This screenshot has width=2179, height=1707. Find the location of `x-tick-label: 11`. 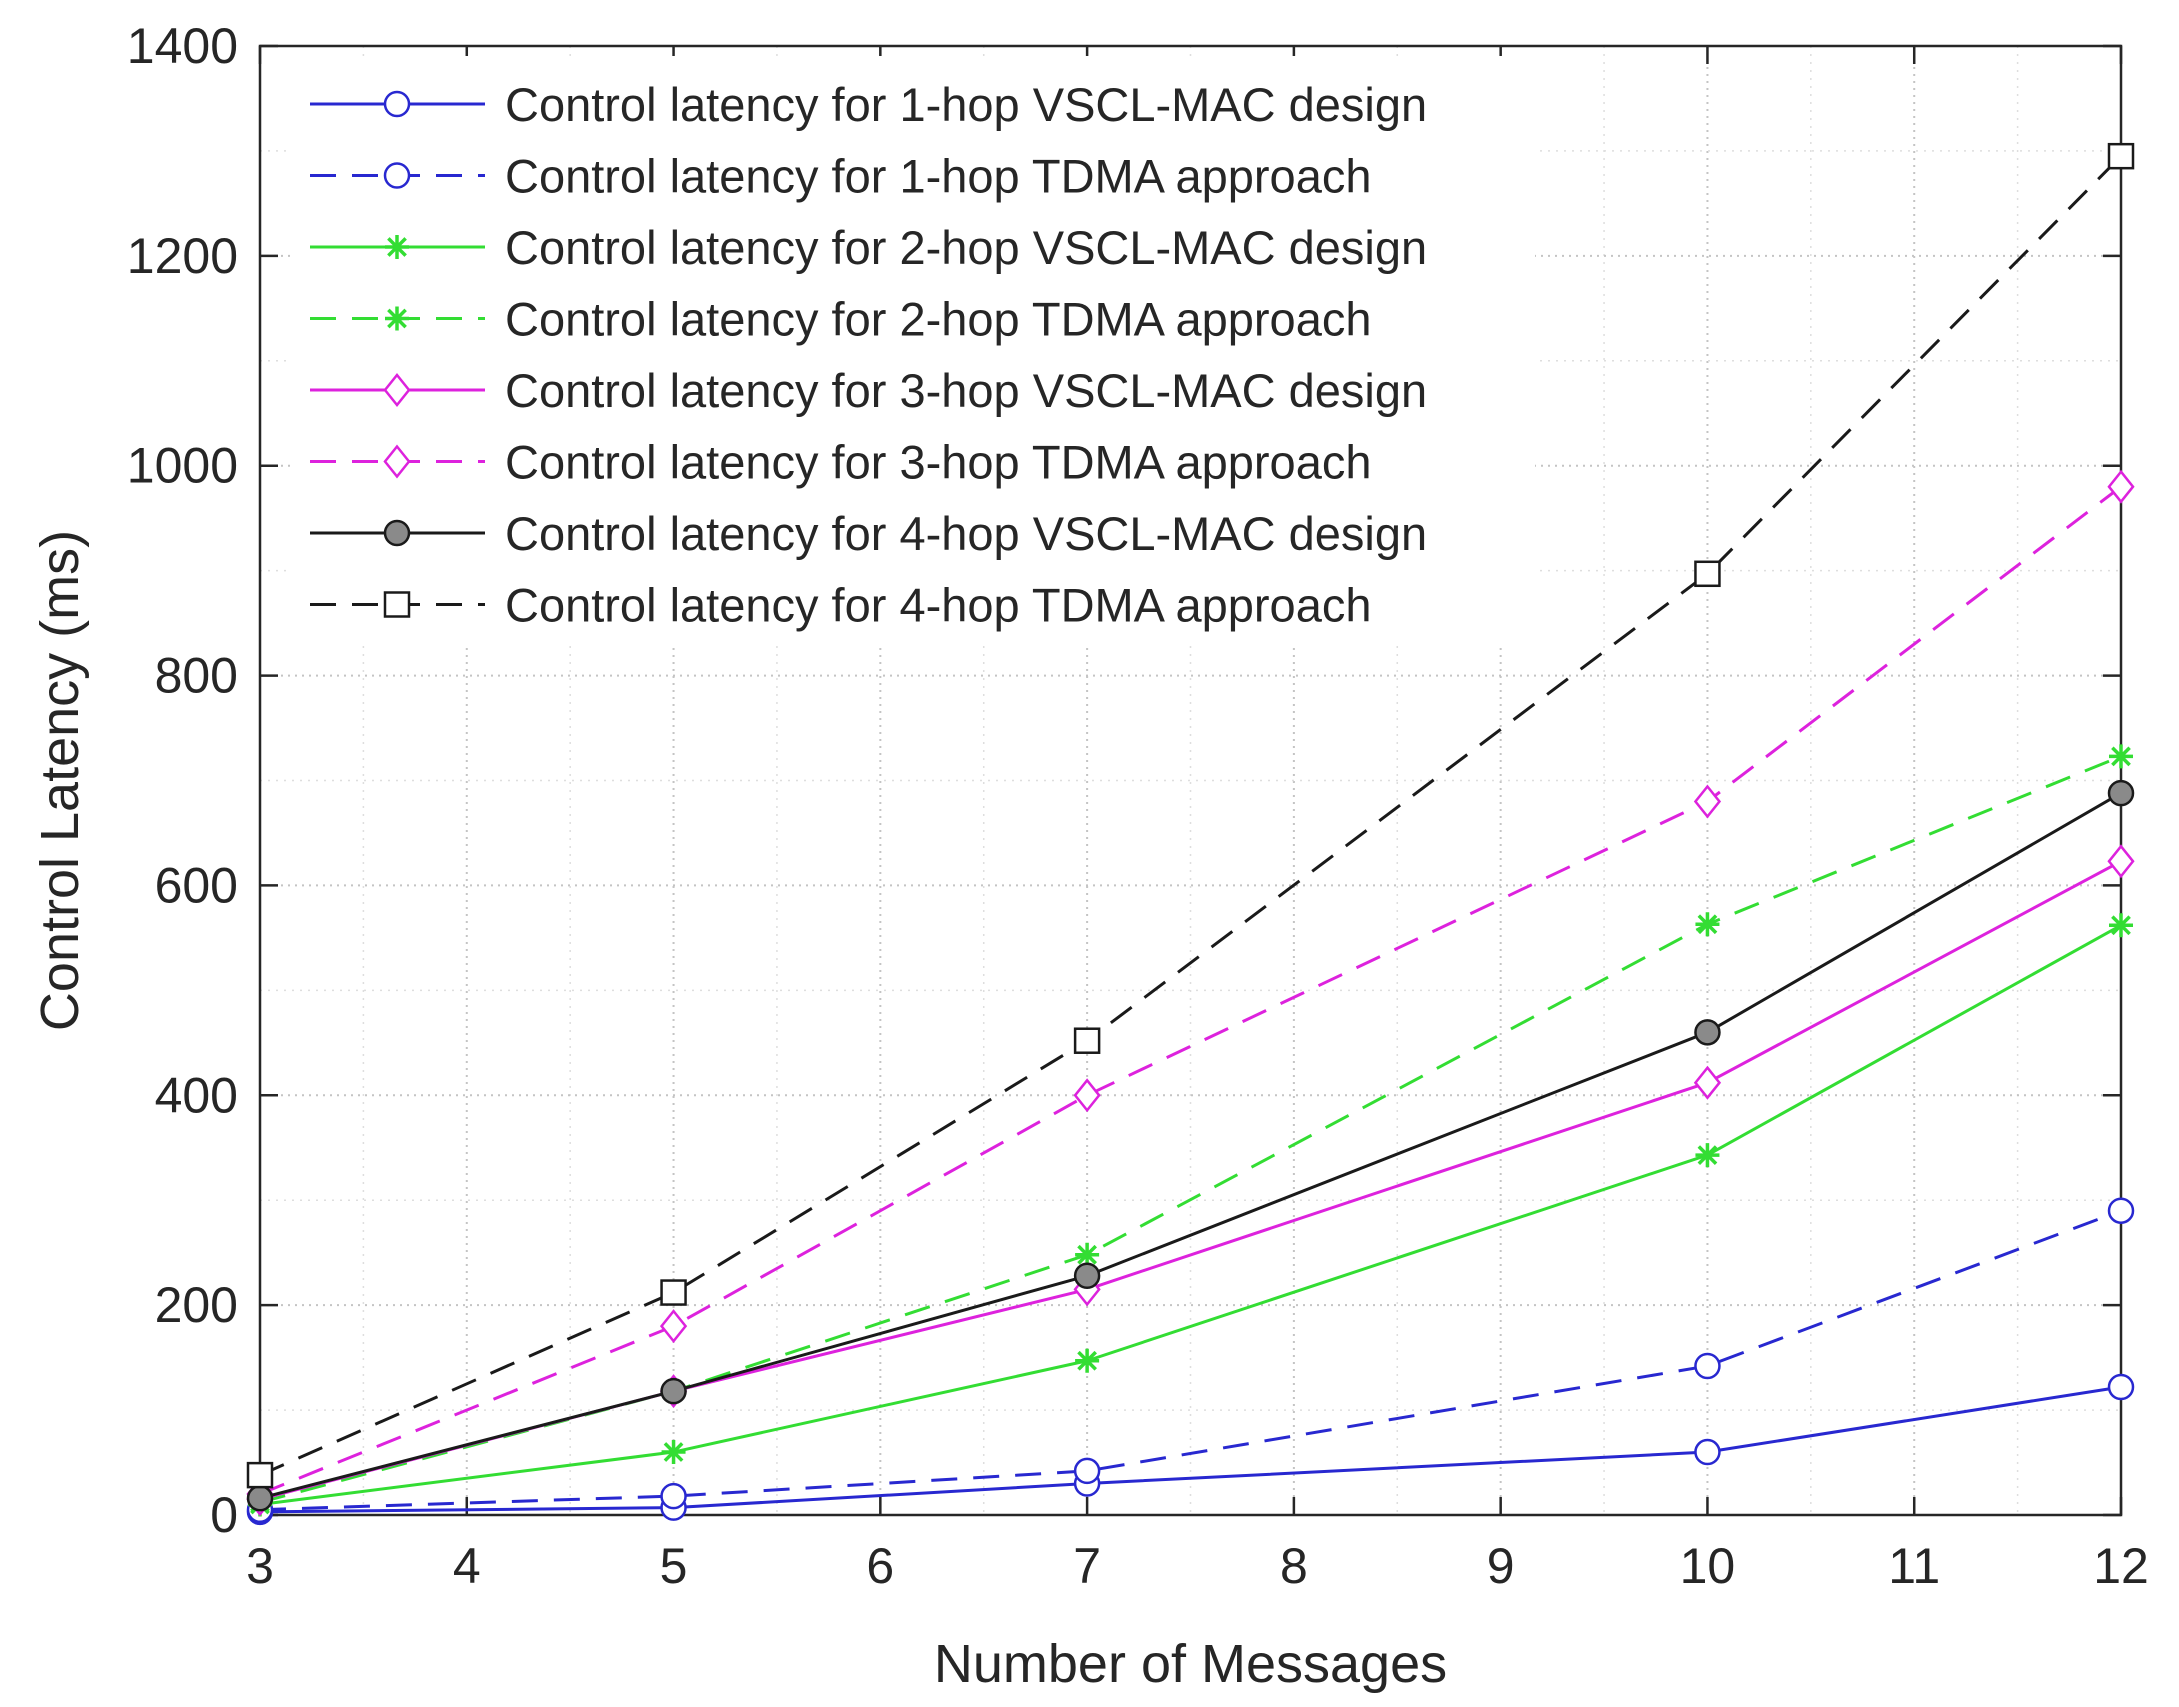

x-tick-label: 11 is located at coordinates (1914, 1566).